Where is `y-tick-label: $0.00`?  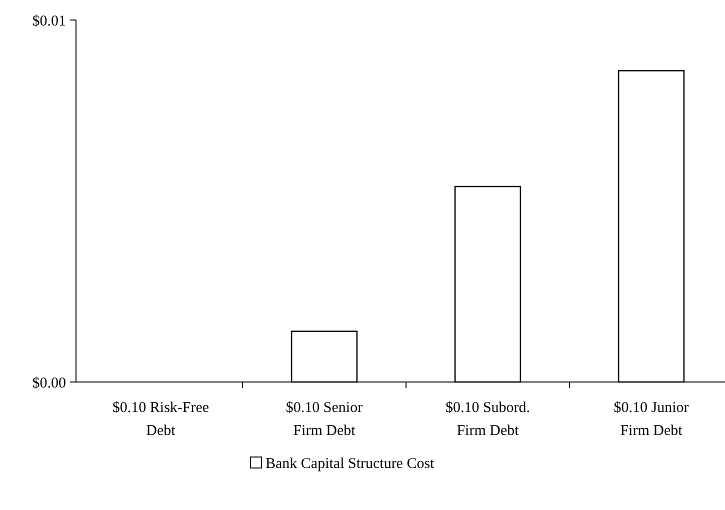 y-tick-label: $0.00 is located at coordinates (49, 383).